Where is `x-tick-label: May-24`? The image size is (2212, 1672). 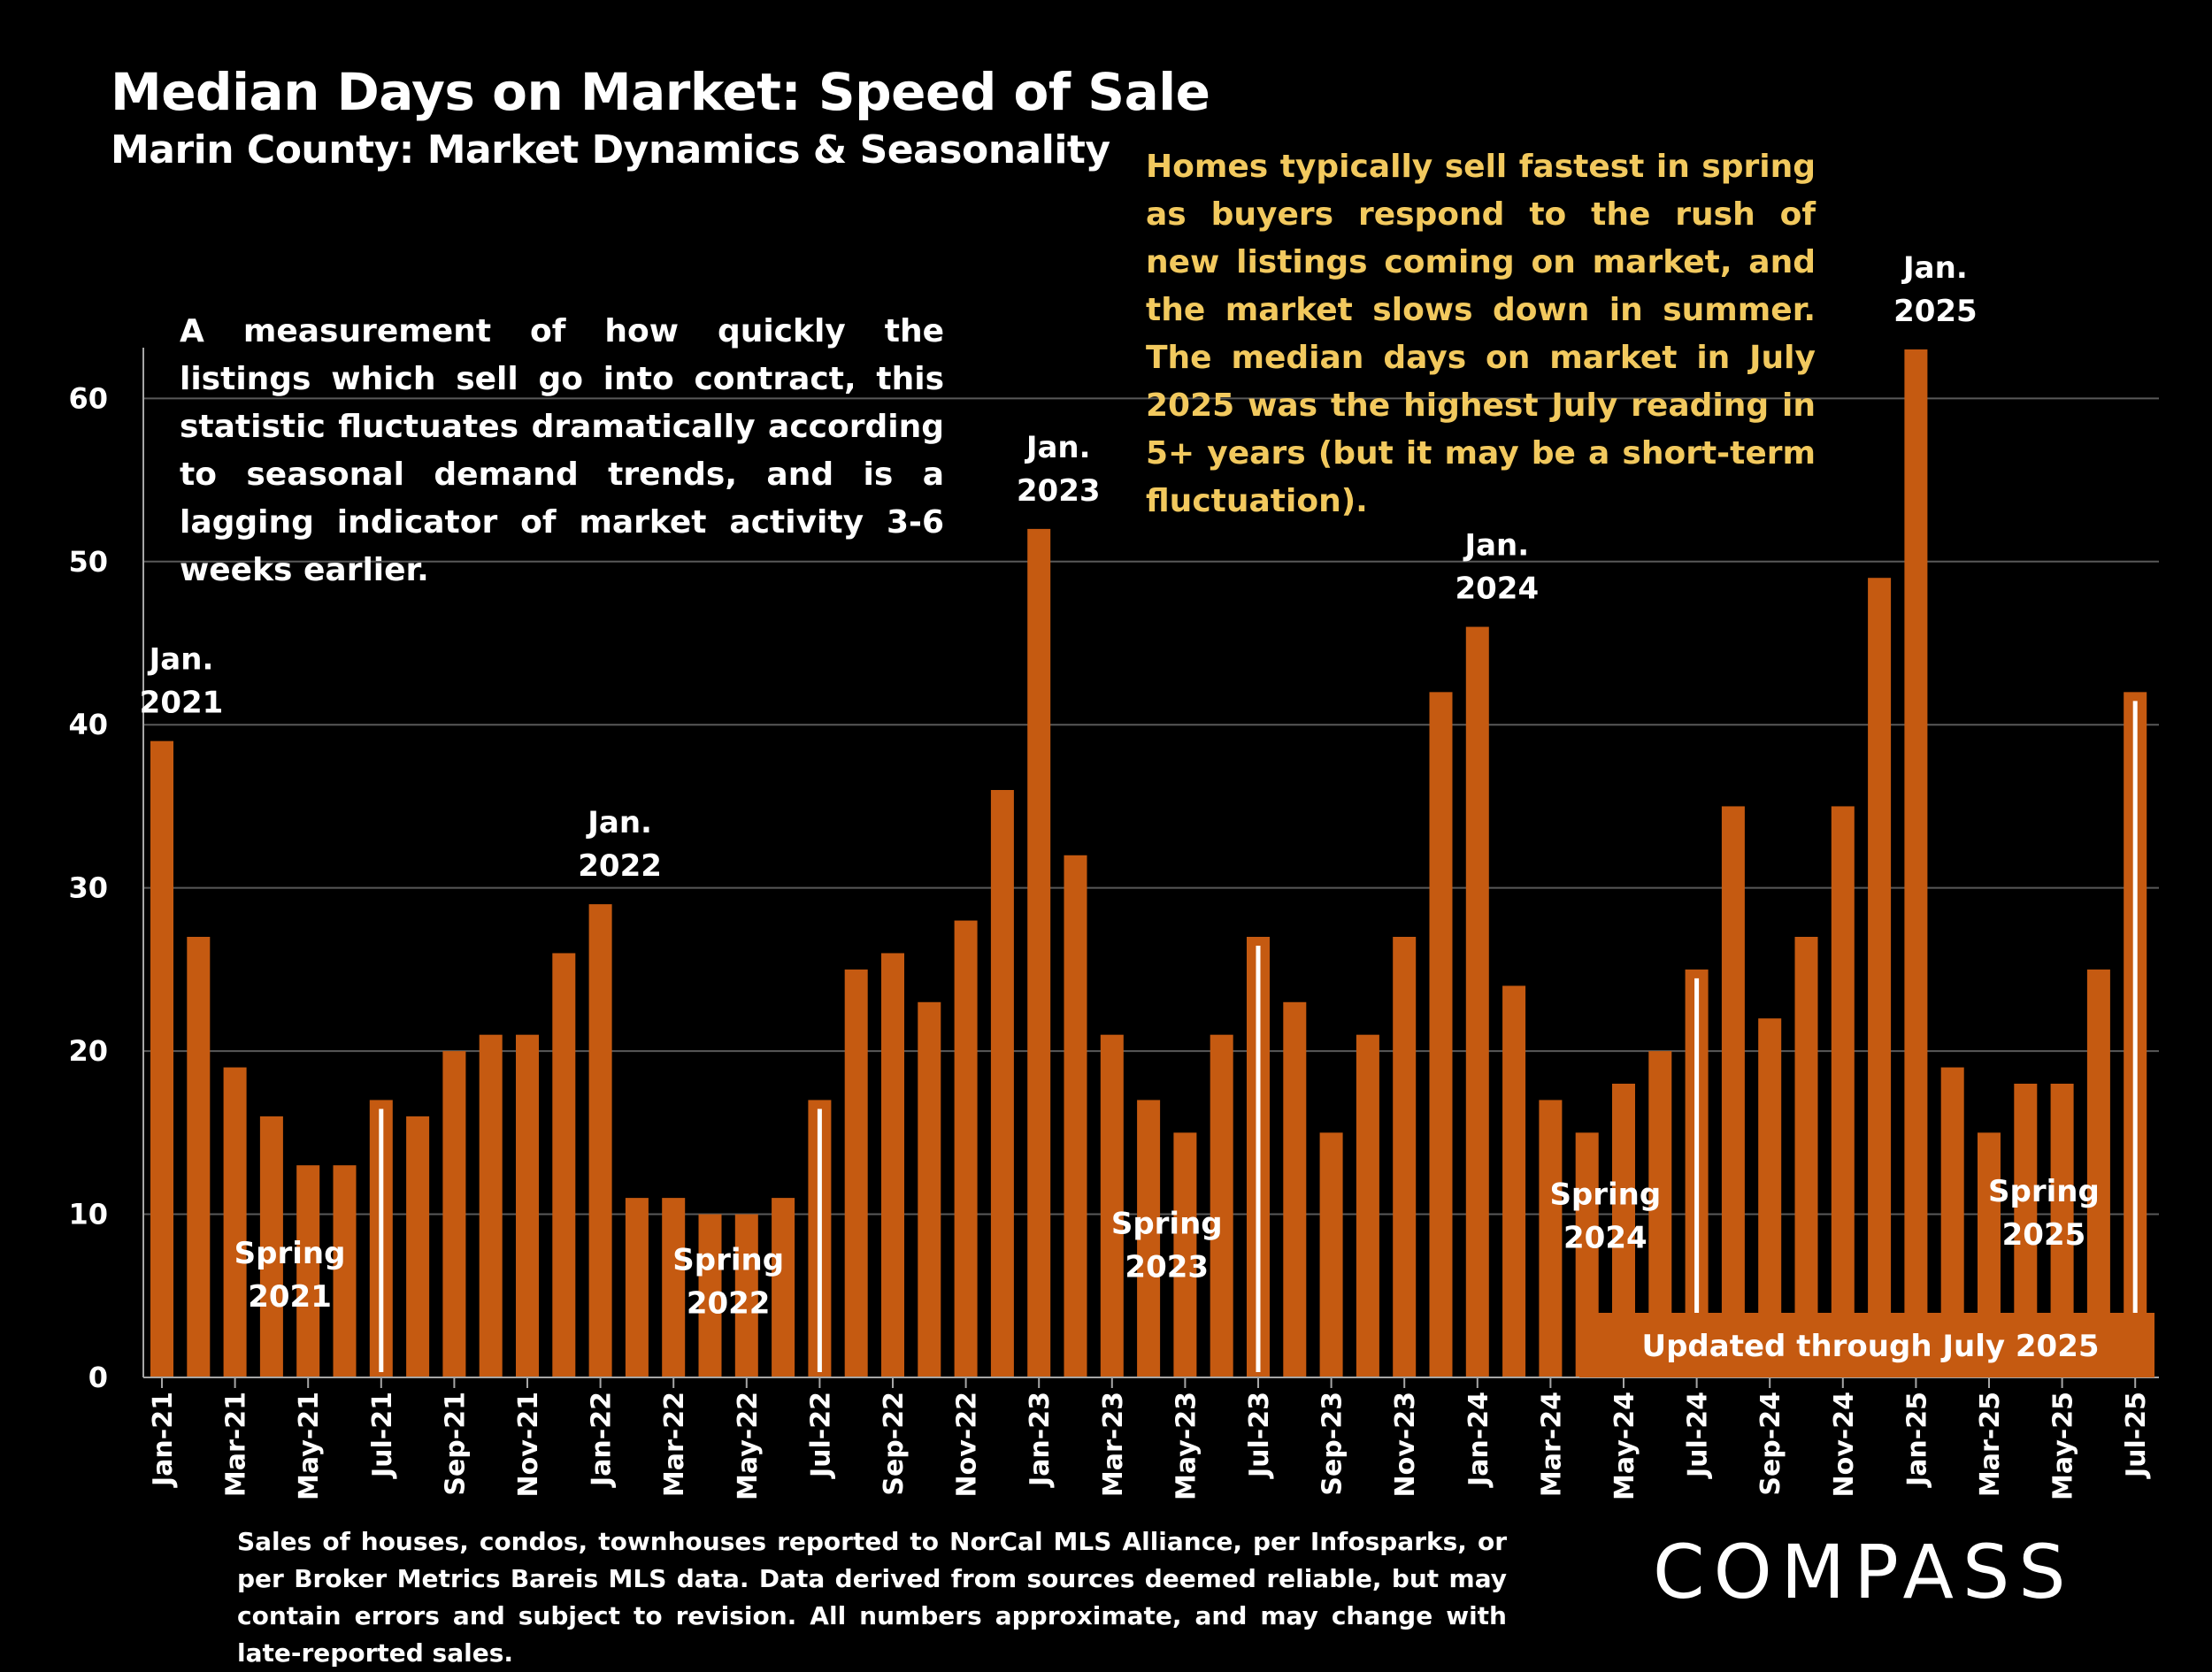
x-tick-label: May-24 is located at coordinates (1625, 1446).